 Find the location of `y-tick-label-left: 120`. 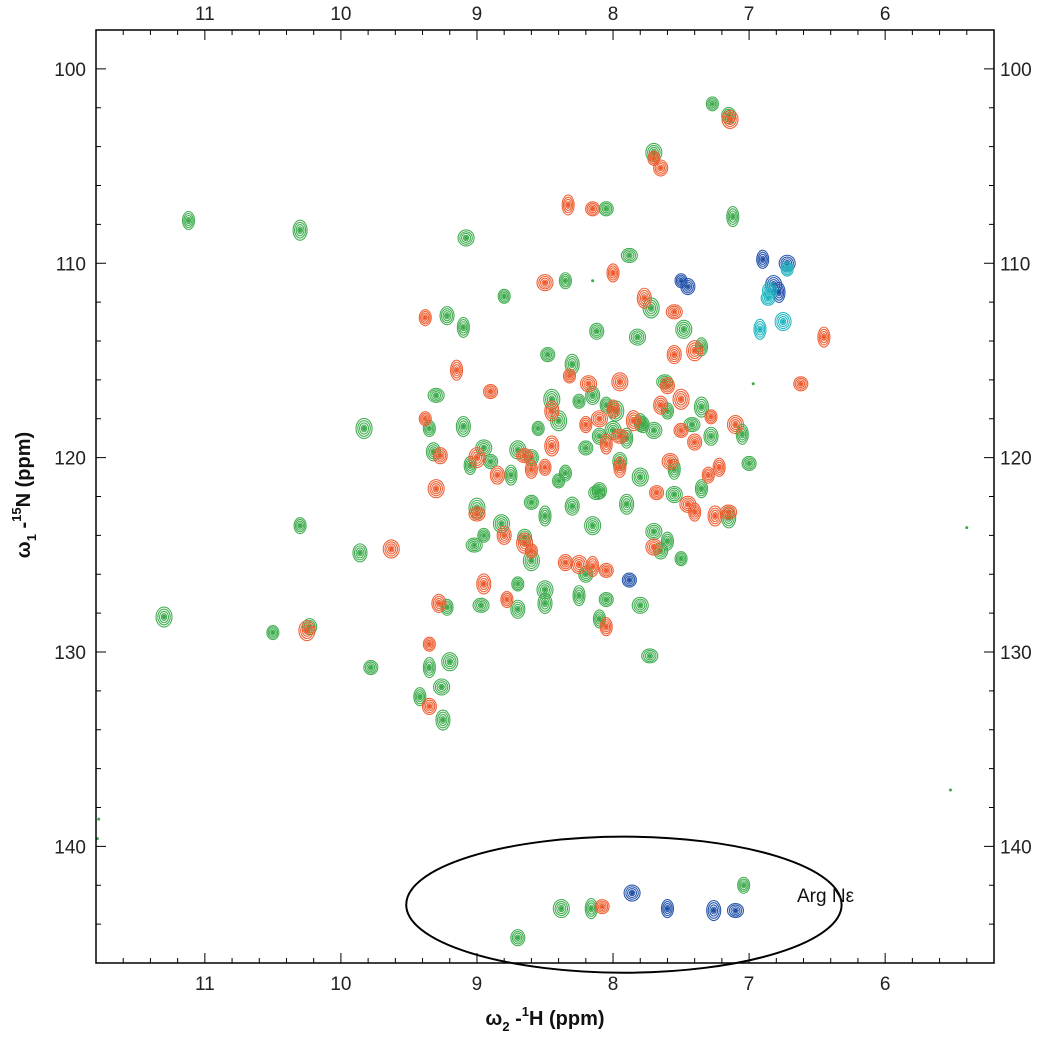

y-tick-label-left: 120 is located at coordinates (70, 459).